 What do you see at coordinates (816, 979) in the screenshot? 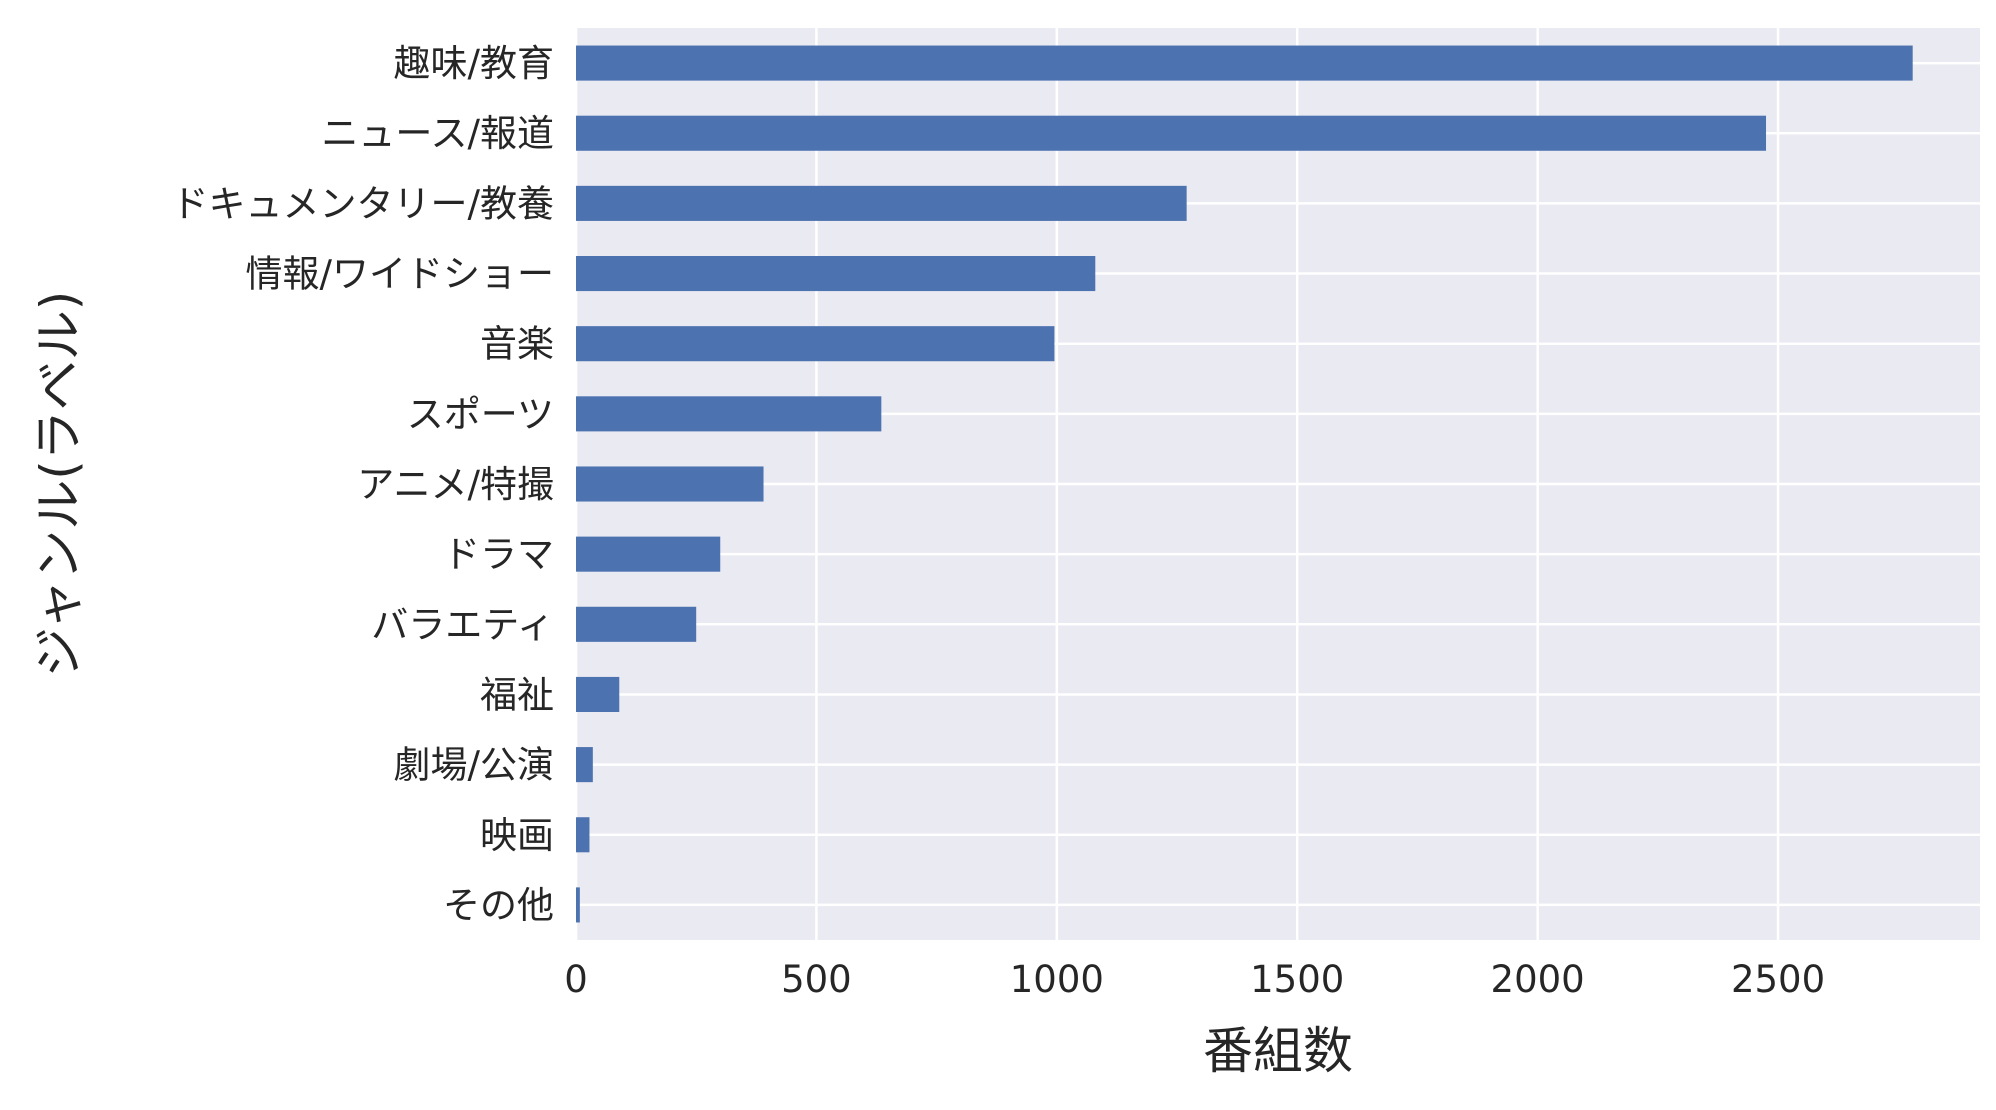
I see `x-tick-1: 500` at bounding box center [816, 979].